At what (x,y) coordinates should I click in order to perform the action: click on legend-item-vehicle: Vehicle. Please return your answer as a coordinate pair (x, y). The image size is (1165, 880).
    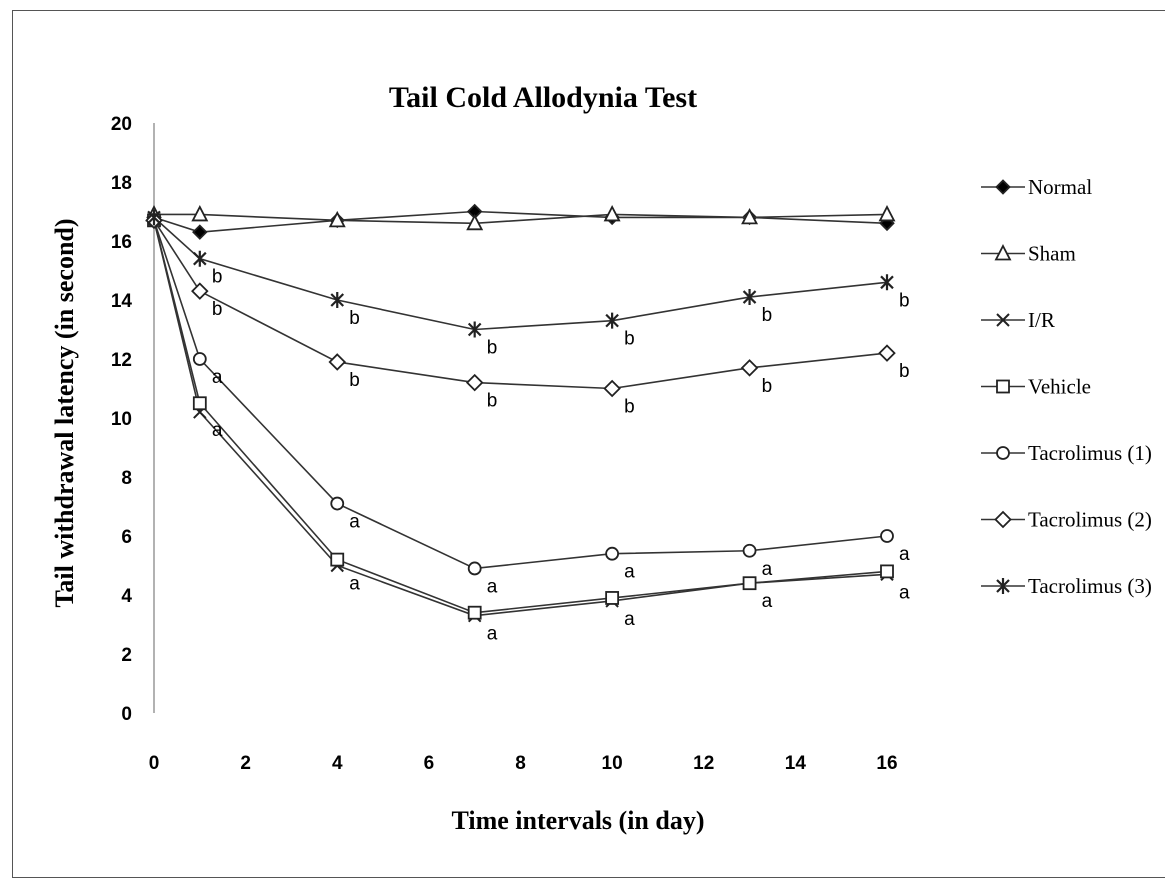
    Looking at the image, I should click on (1036, 387).